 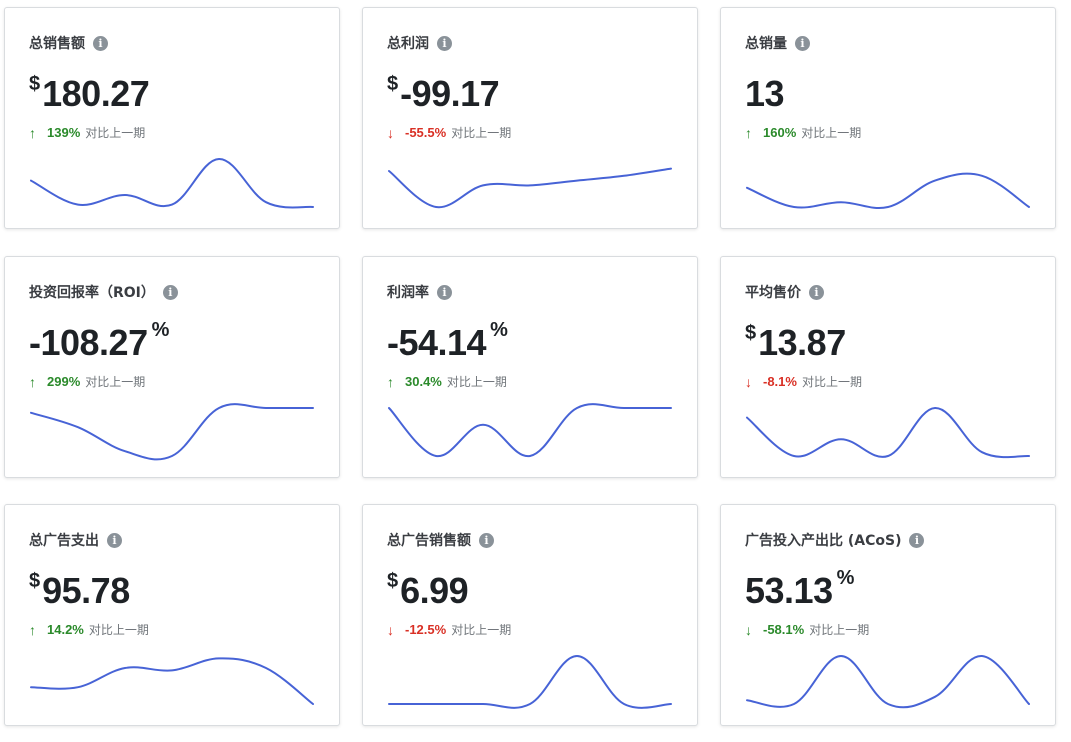 I want to click on change-row: ↓ -55.5% 对比上一期, so click(x=449, y=132).